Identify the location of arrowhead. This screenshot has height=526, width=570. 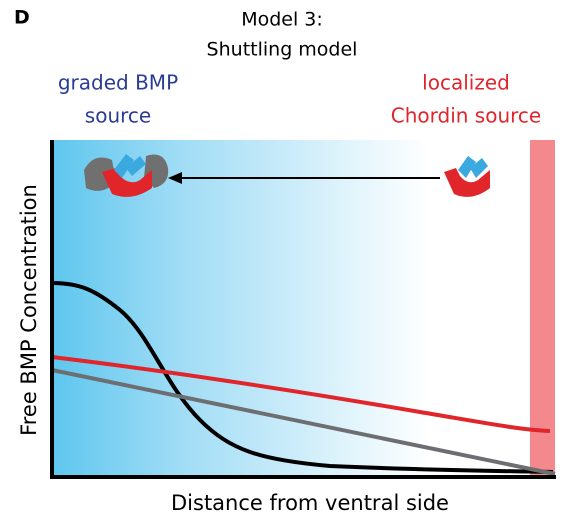
(175, 178).